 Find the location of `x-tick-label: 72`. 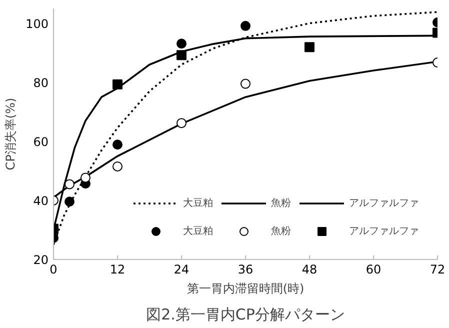

x-tick-label: 72 is located at coordinates (438, 269).